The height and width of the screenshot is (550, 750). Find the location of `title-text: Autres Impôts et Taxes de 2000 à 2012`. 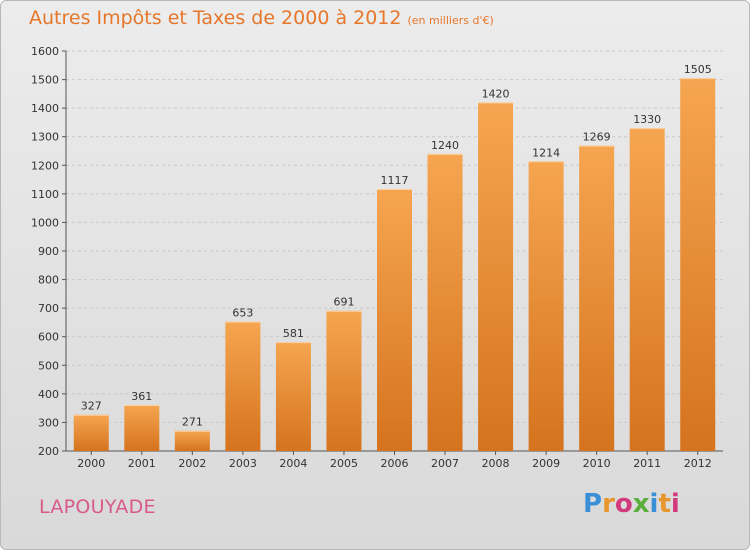

title-text: Autres Impôts et Taxes de 2000 à 2012 is located at coordinates (215, 18).